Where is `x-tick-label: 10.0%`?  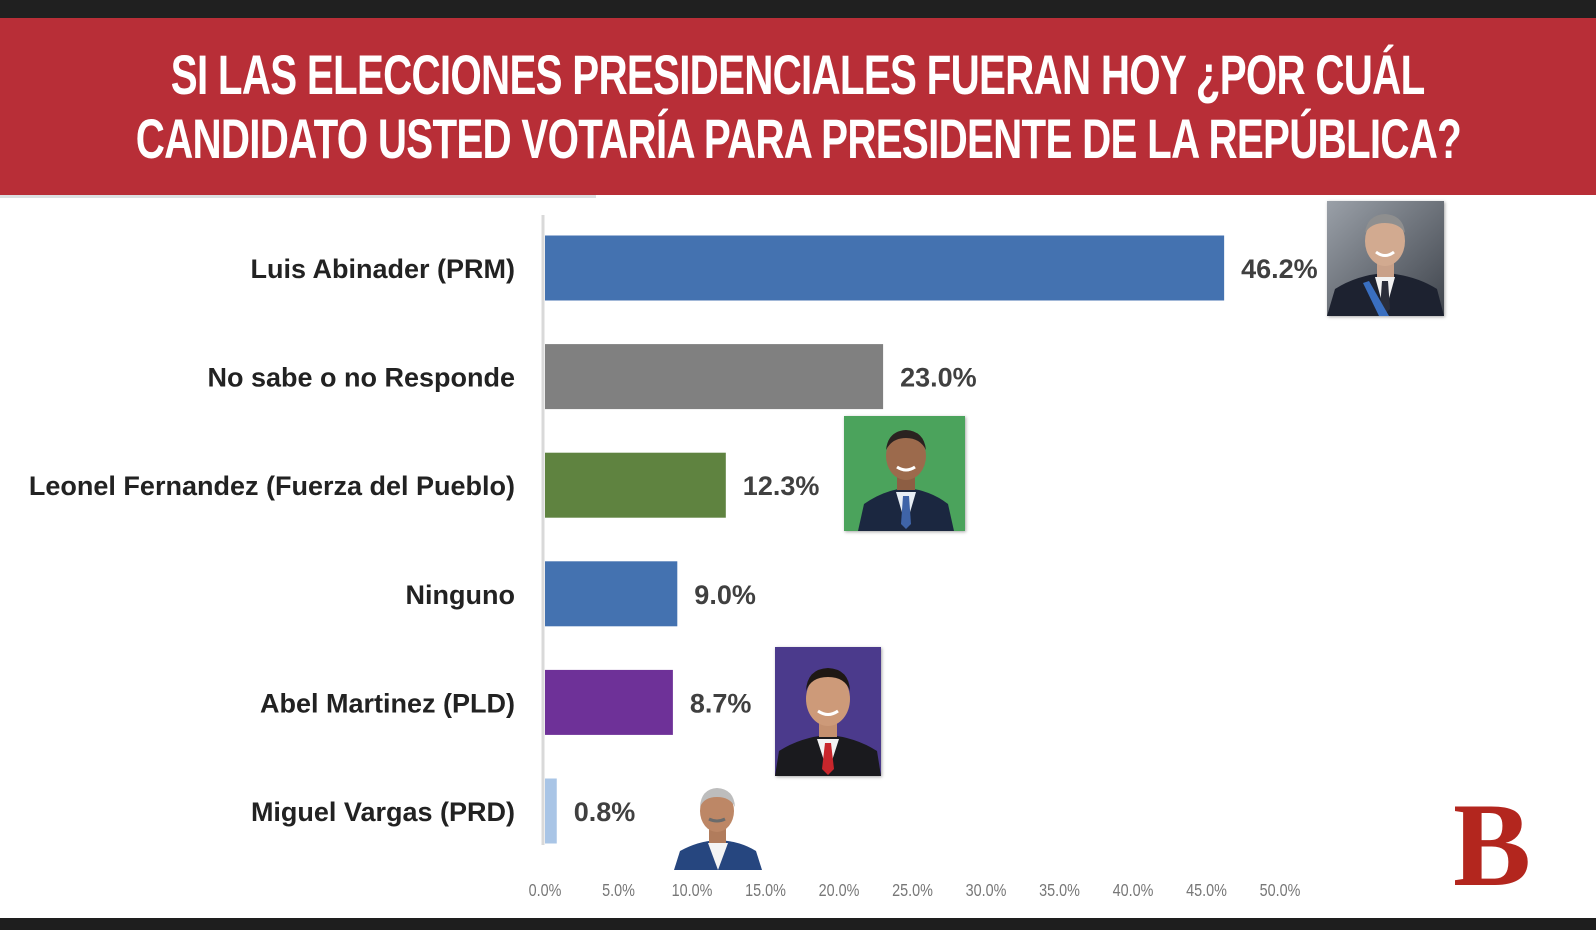
x-tick-label: 10.0% is located at coordinates (692, 891).